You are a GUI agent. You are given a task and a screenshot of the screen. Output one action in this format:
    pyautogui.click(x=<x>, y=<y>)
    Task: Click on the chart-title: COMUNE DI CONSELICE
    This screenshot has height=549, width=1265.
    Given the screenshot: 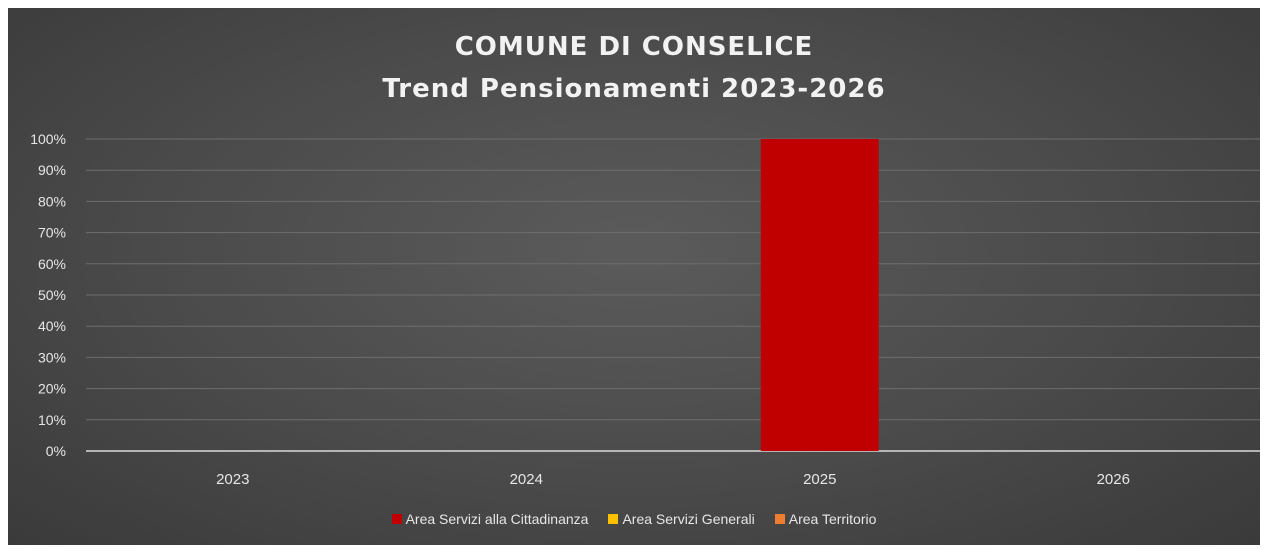 What is the action you would take?
    pyautogui.click(x=634, y=47)
    